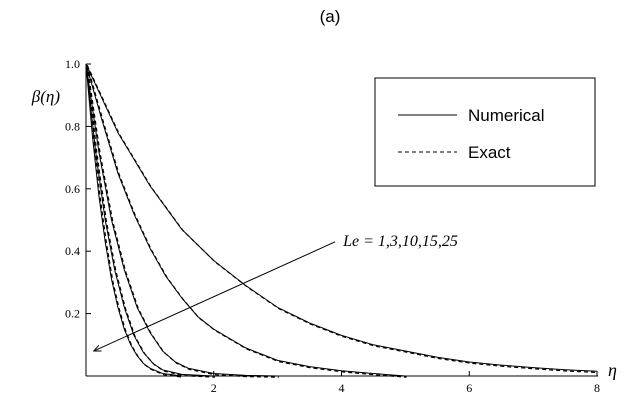 The image size is (630, 396). What do you see at coordinates (214, 388) in the screenshot?
I see `x-tick-label: 2` at bounding box center [214, 388].